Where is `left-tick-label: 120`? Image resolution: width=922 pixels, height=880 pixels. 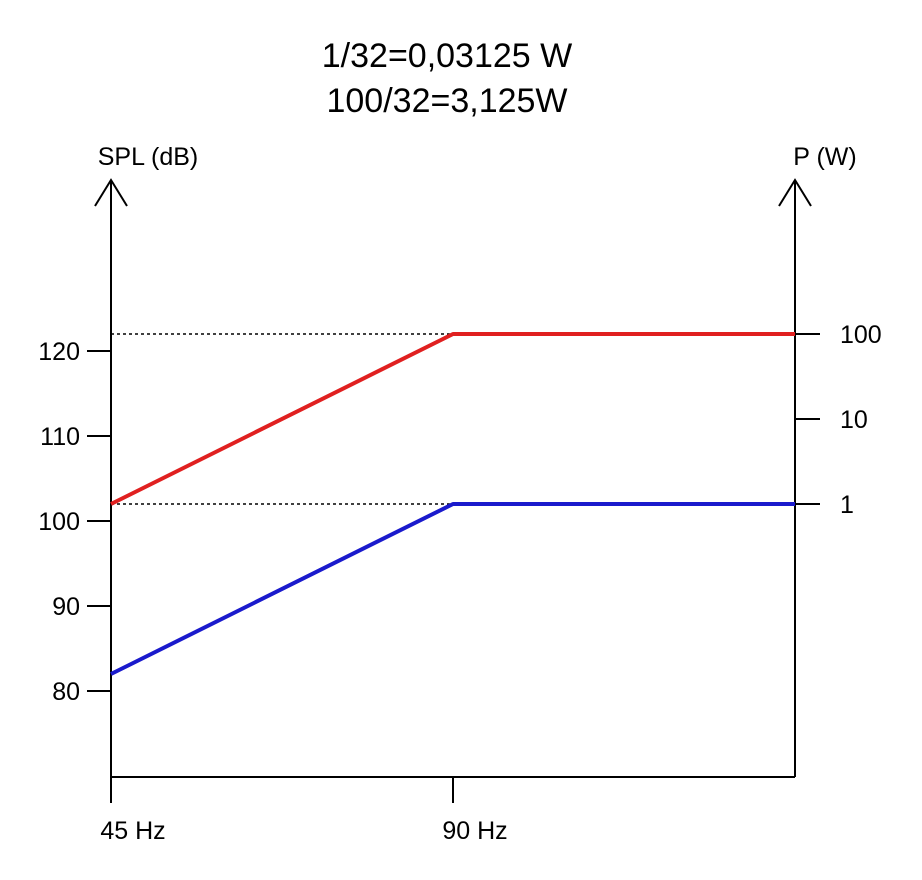 left-tick-label: 120 is located at coordinates (59, 352).